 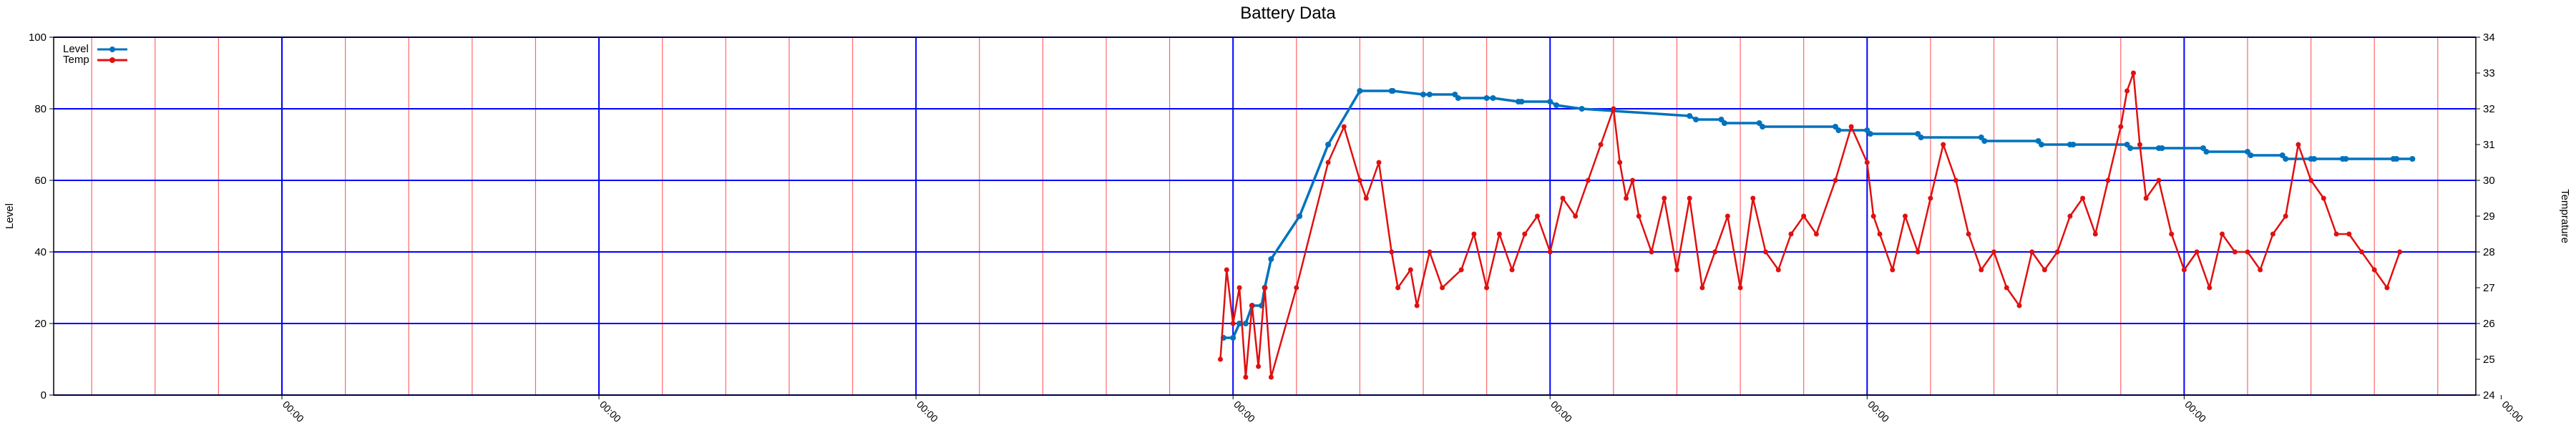 I want to click on y2-tick-label: 32, so click(x=2489, y=109).